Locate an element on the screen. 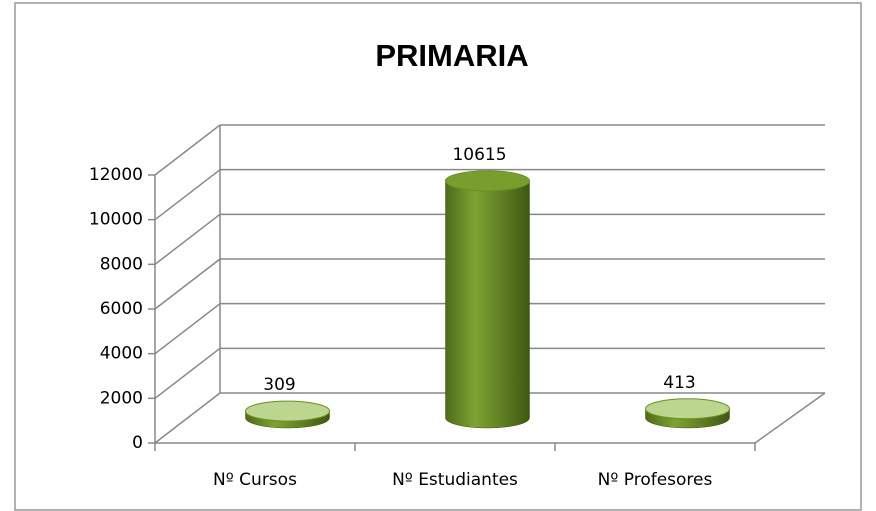 The image size is (876, 511). y-tick-label: 2000 is located at coordinates (121, 398).